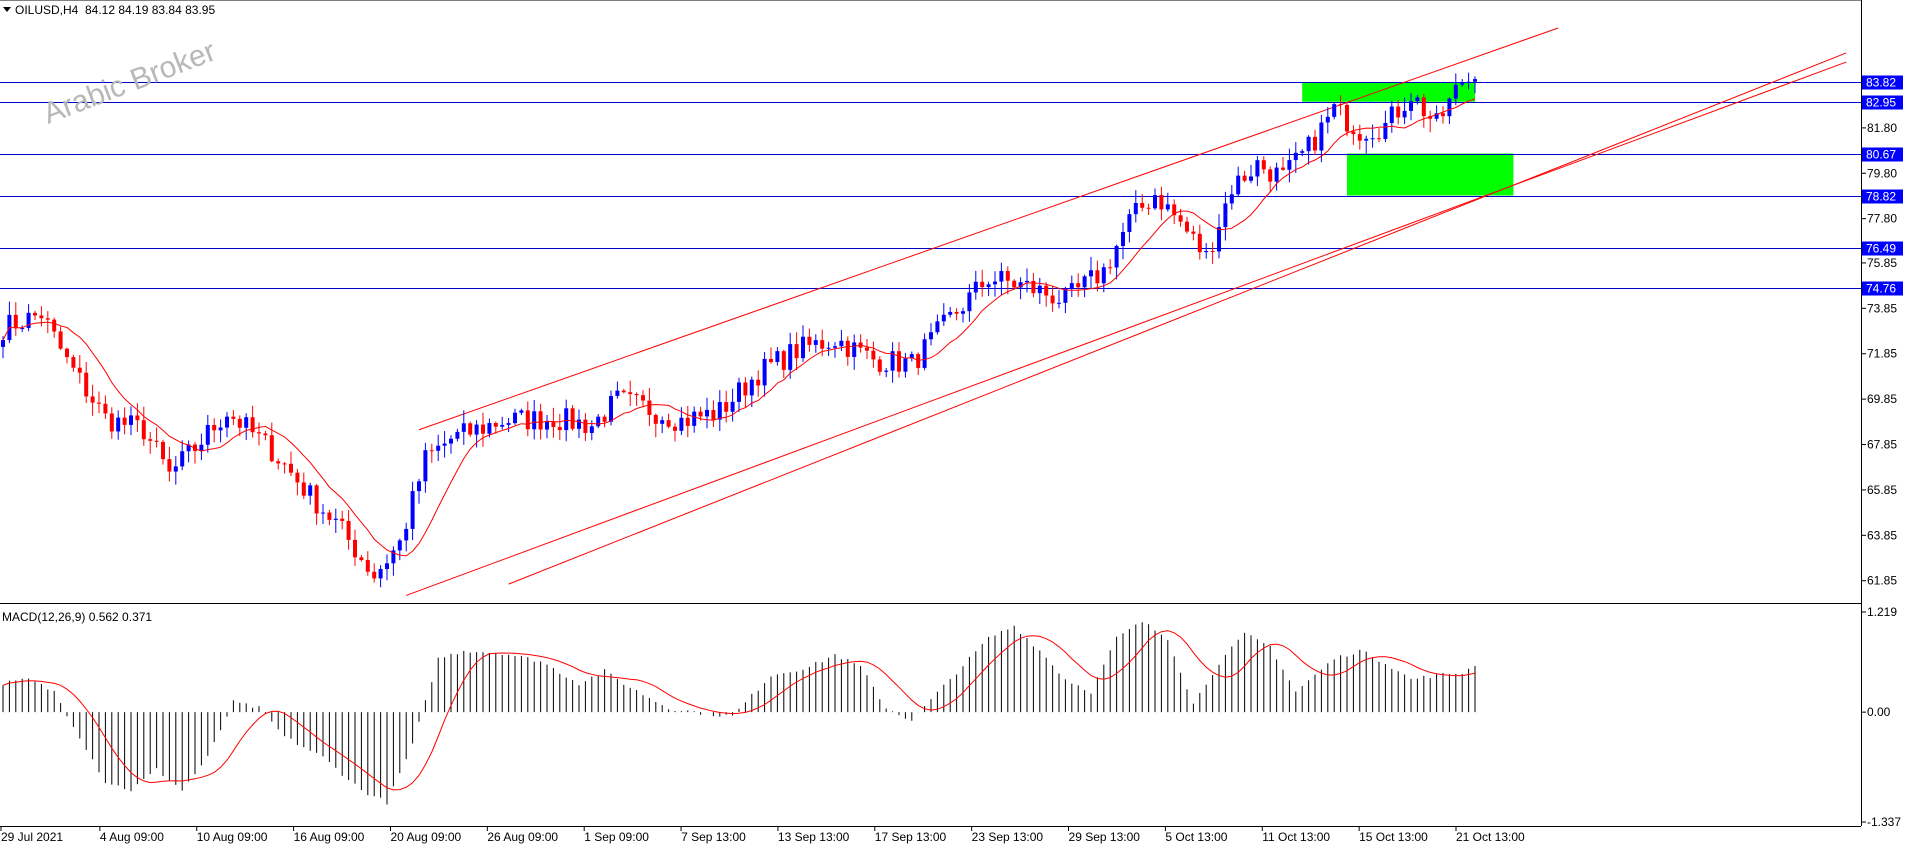  I want to click on macd-signal-line, so click(739, 710).